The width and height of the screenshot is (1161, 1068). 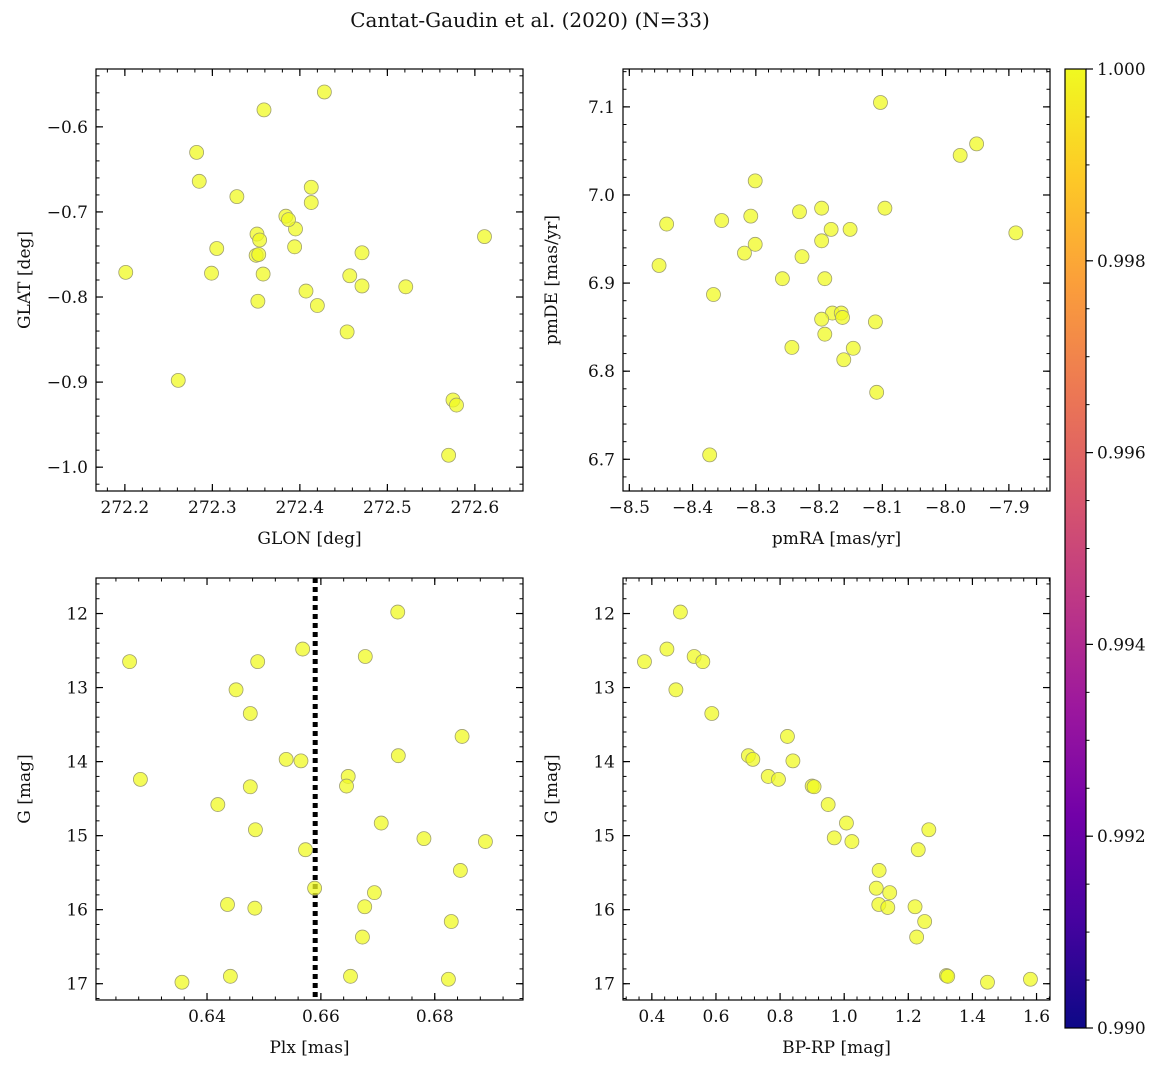 I want to click on colorbar-tick-label: 0.998, so click(x=1121, y=262).